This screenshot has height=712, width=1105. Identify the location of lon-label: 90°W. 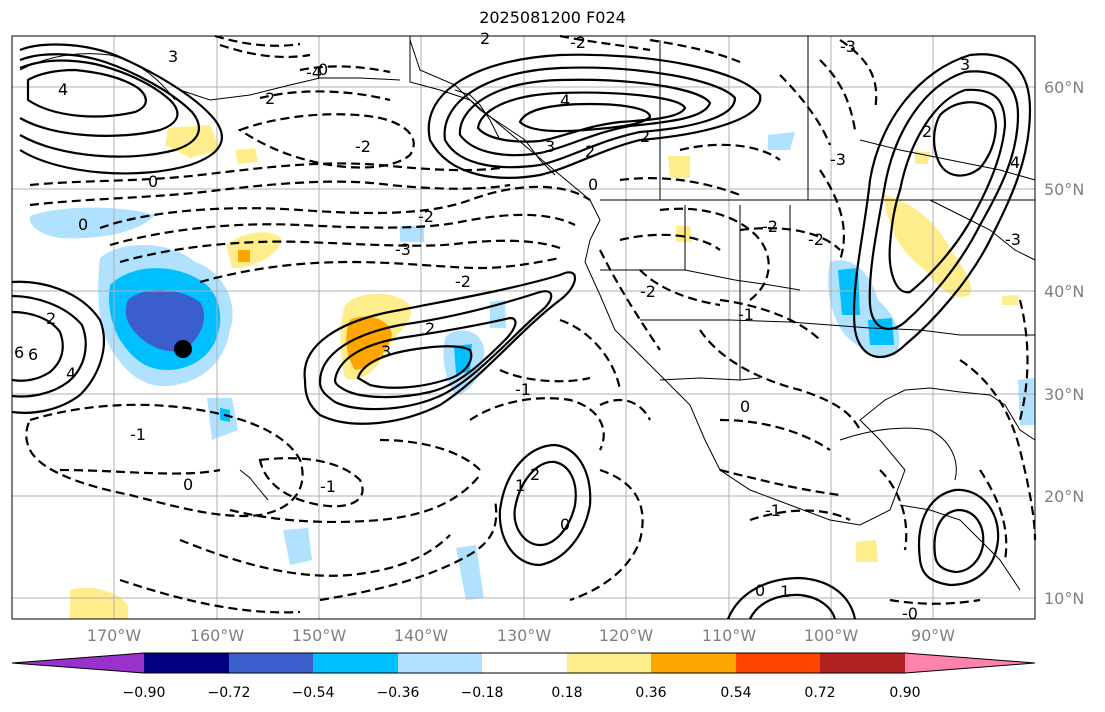
(933, 635).